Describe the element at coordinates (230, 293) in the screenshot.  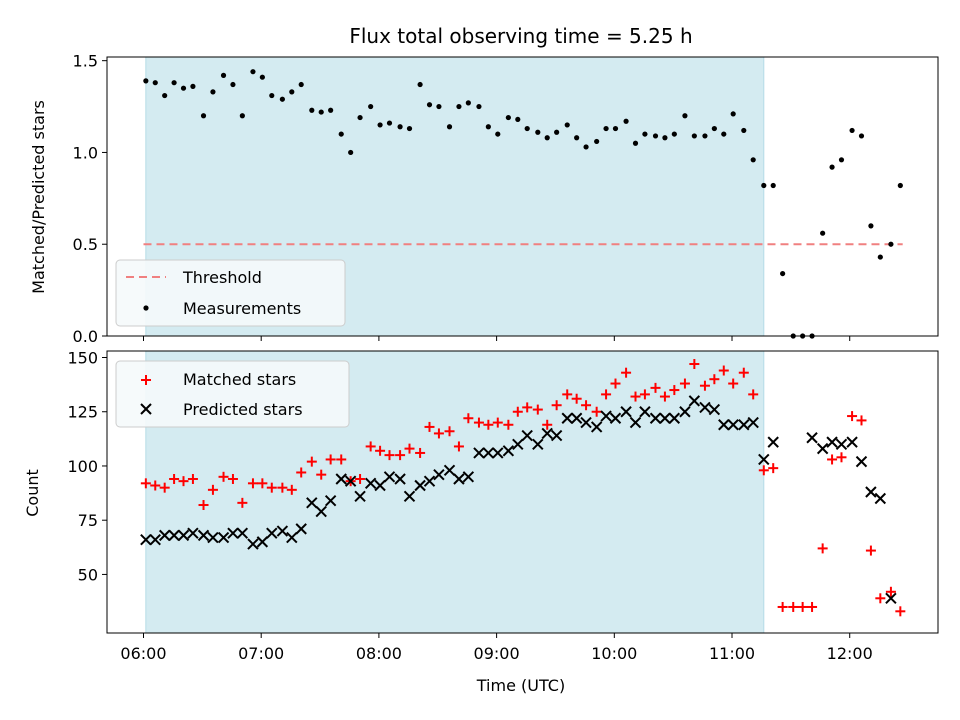
I see `ratio-legend-box` at that location.